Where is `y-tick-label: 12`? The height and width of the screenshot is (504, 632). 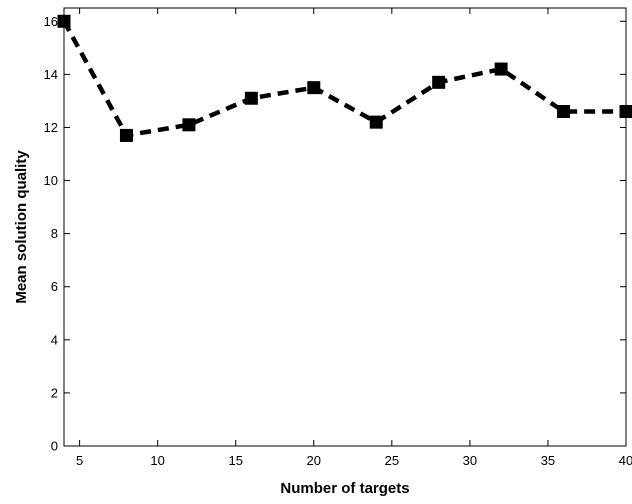 y-tick-label: 12 is located at coordinates (51, 127).